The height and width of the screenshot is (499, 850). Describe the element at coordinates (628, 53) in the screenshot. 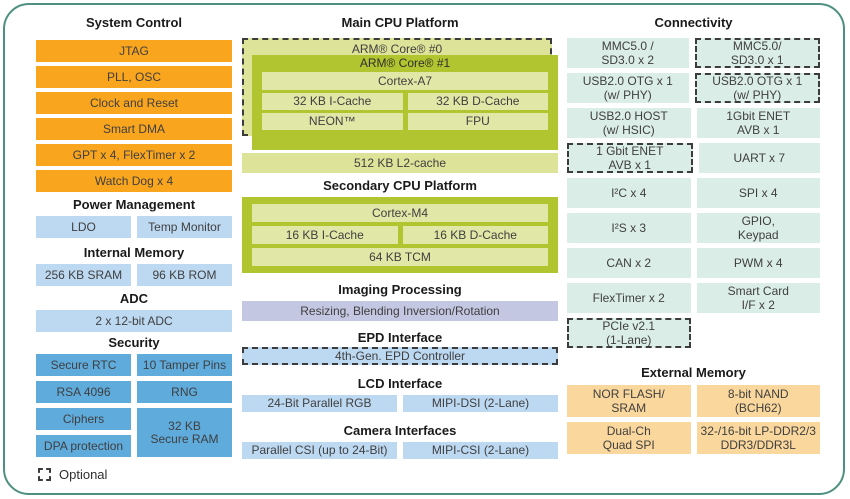

I see `block-mmc-sd-x2: MMC5.0 / SD3.0 x 2` at that location.